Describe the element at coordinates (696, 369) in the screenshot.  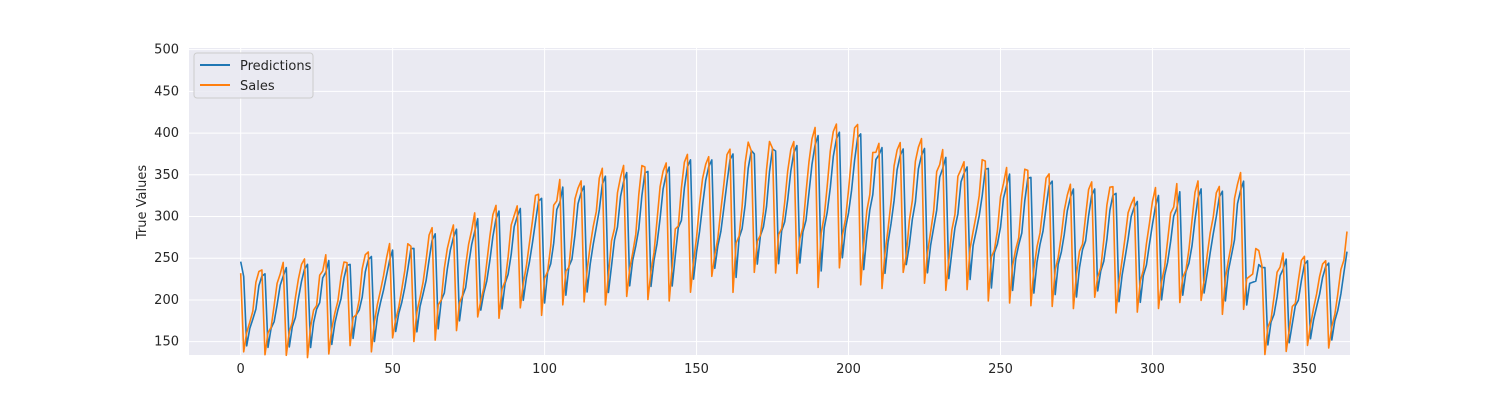
I see `x-tick-label-150: 150` at that location.